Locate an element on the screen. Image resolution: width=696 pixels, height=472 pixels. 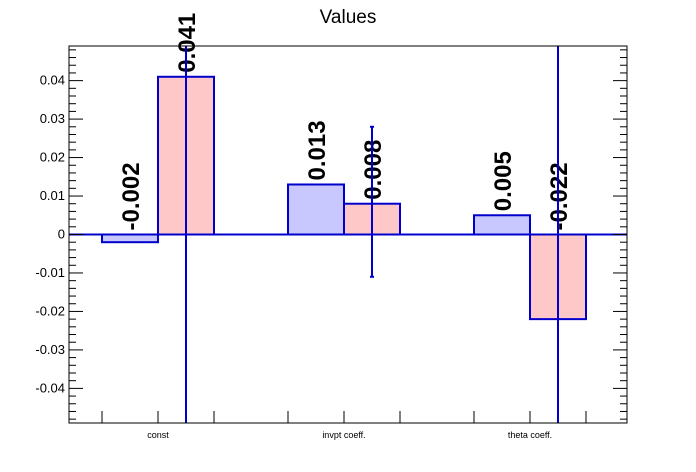
data-label: 0.008 is located at coordinates (373, 170).